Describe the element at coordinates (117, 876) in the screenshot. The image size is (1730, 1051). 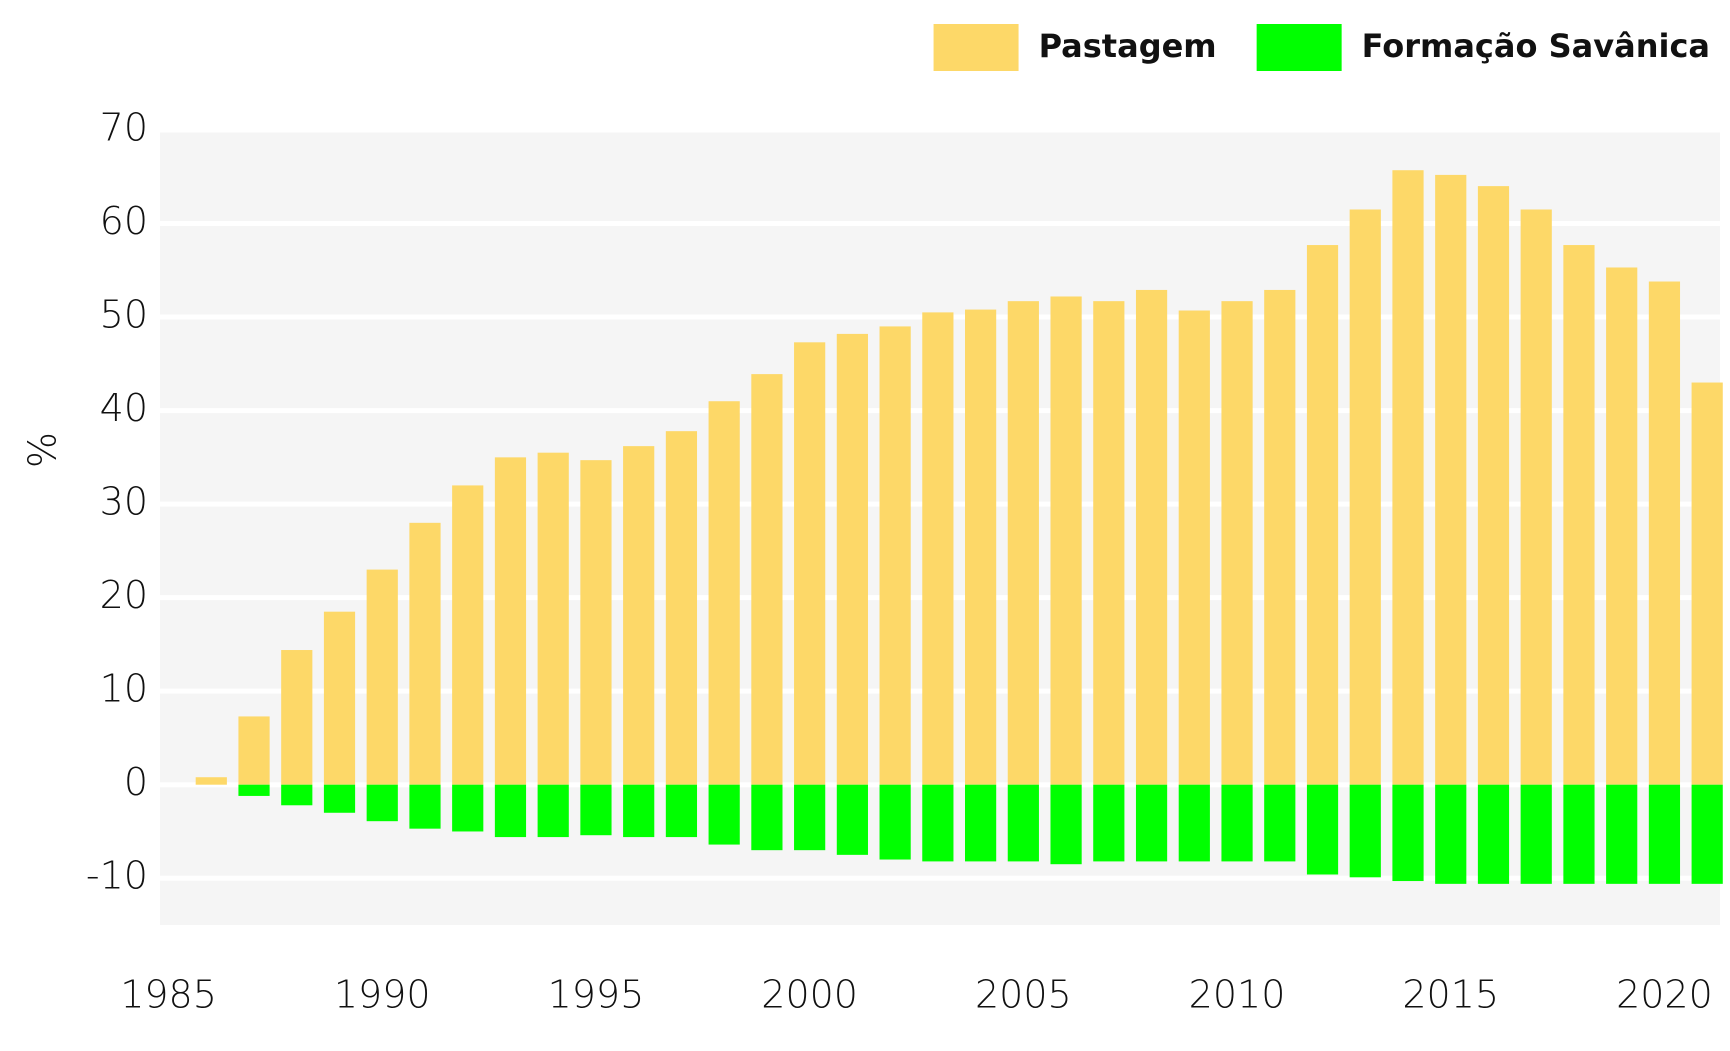
I see `y-tick-label: -10` at that location.